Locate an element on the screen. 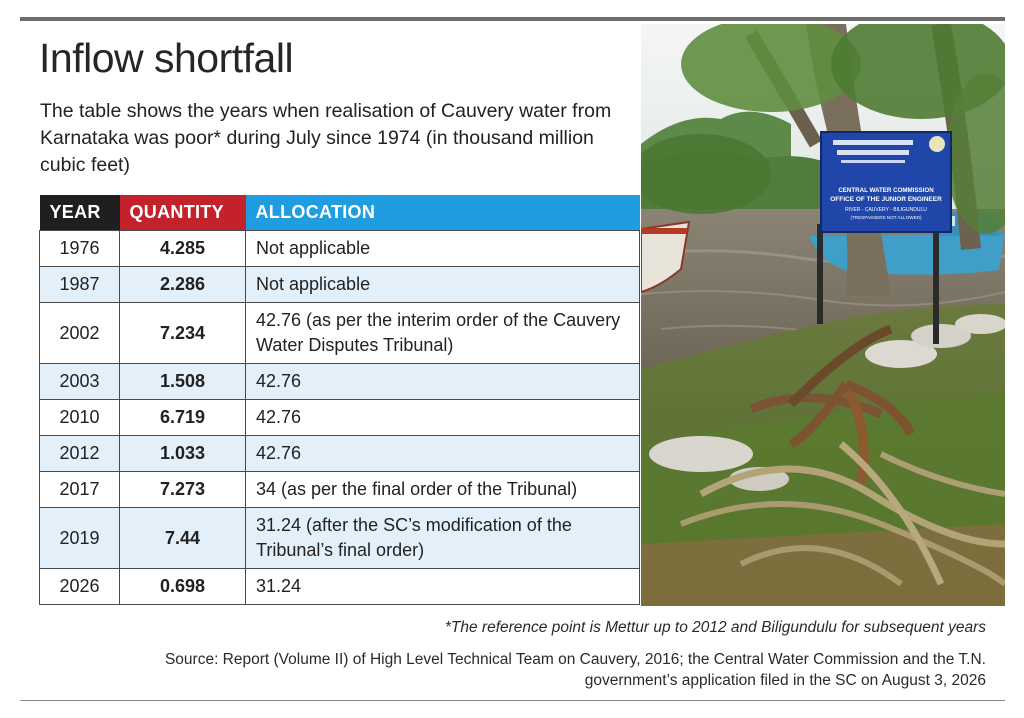  year-cell: 2017 is located at coordinates (79, 489).